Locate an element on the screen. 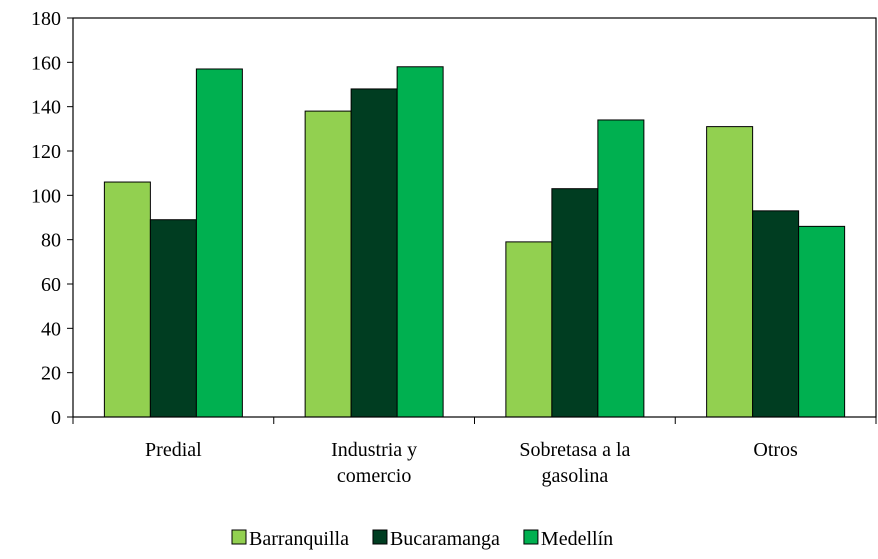 Image resolution: width=878 pixels, height=559 pixels. legend-label: Bucaramanga is located at coordinates (445, 539).